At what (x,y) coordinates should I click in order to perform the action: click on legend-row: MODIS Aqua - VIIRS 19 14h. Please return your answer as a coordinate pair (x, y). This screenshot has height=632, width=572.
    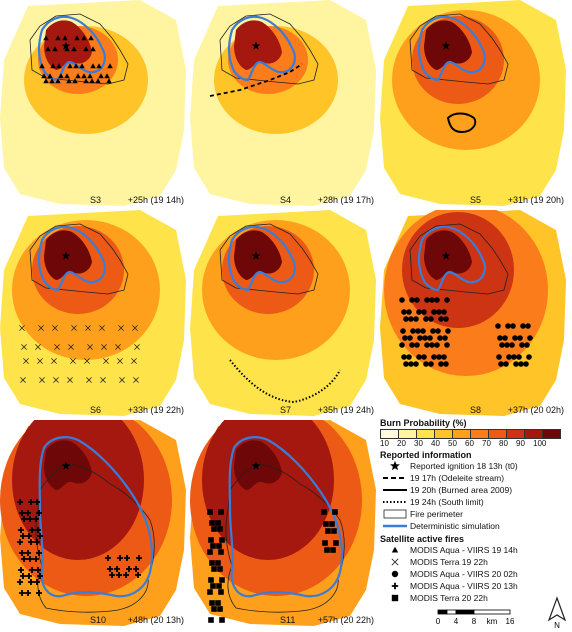
    Looking at the image, I should click on (475, 550).